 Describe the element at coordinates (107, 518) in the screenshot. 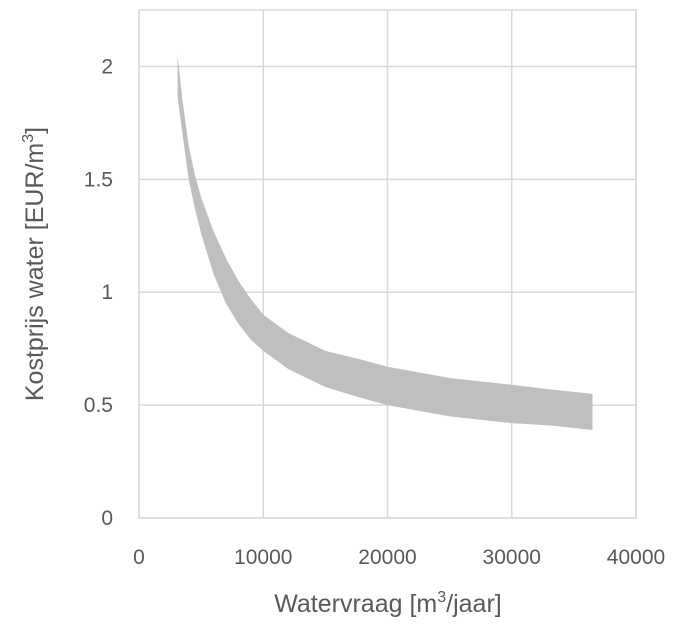

I see `y-tick-label: 0` at that location.